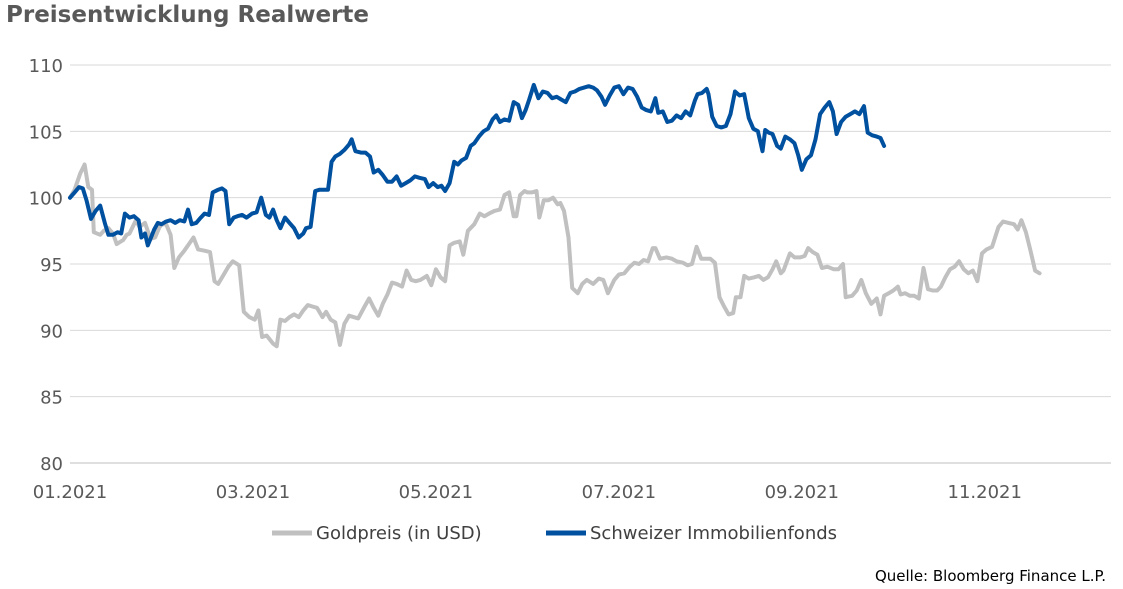 The width and height of the screenshot is (1123, 589). What do you see at coordinates (46, 66) in the screenshot?
I see `y-tick-label: 110` at bounding box center [46, 66].